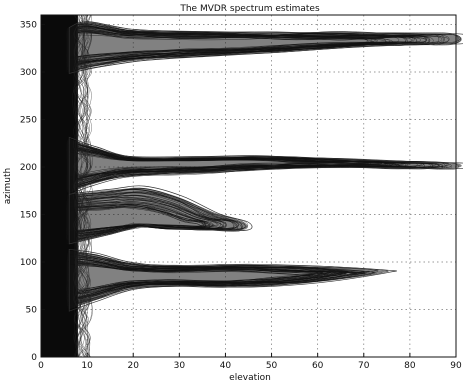  I want to click on x-tick-label: 60, so click(318, 366).